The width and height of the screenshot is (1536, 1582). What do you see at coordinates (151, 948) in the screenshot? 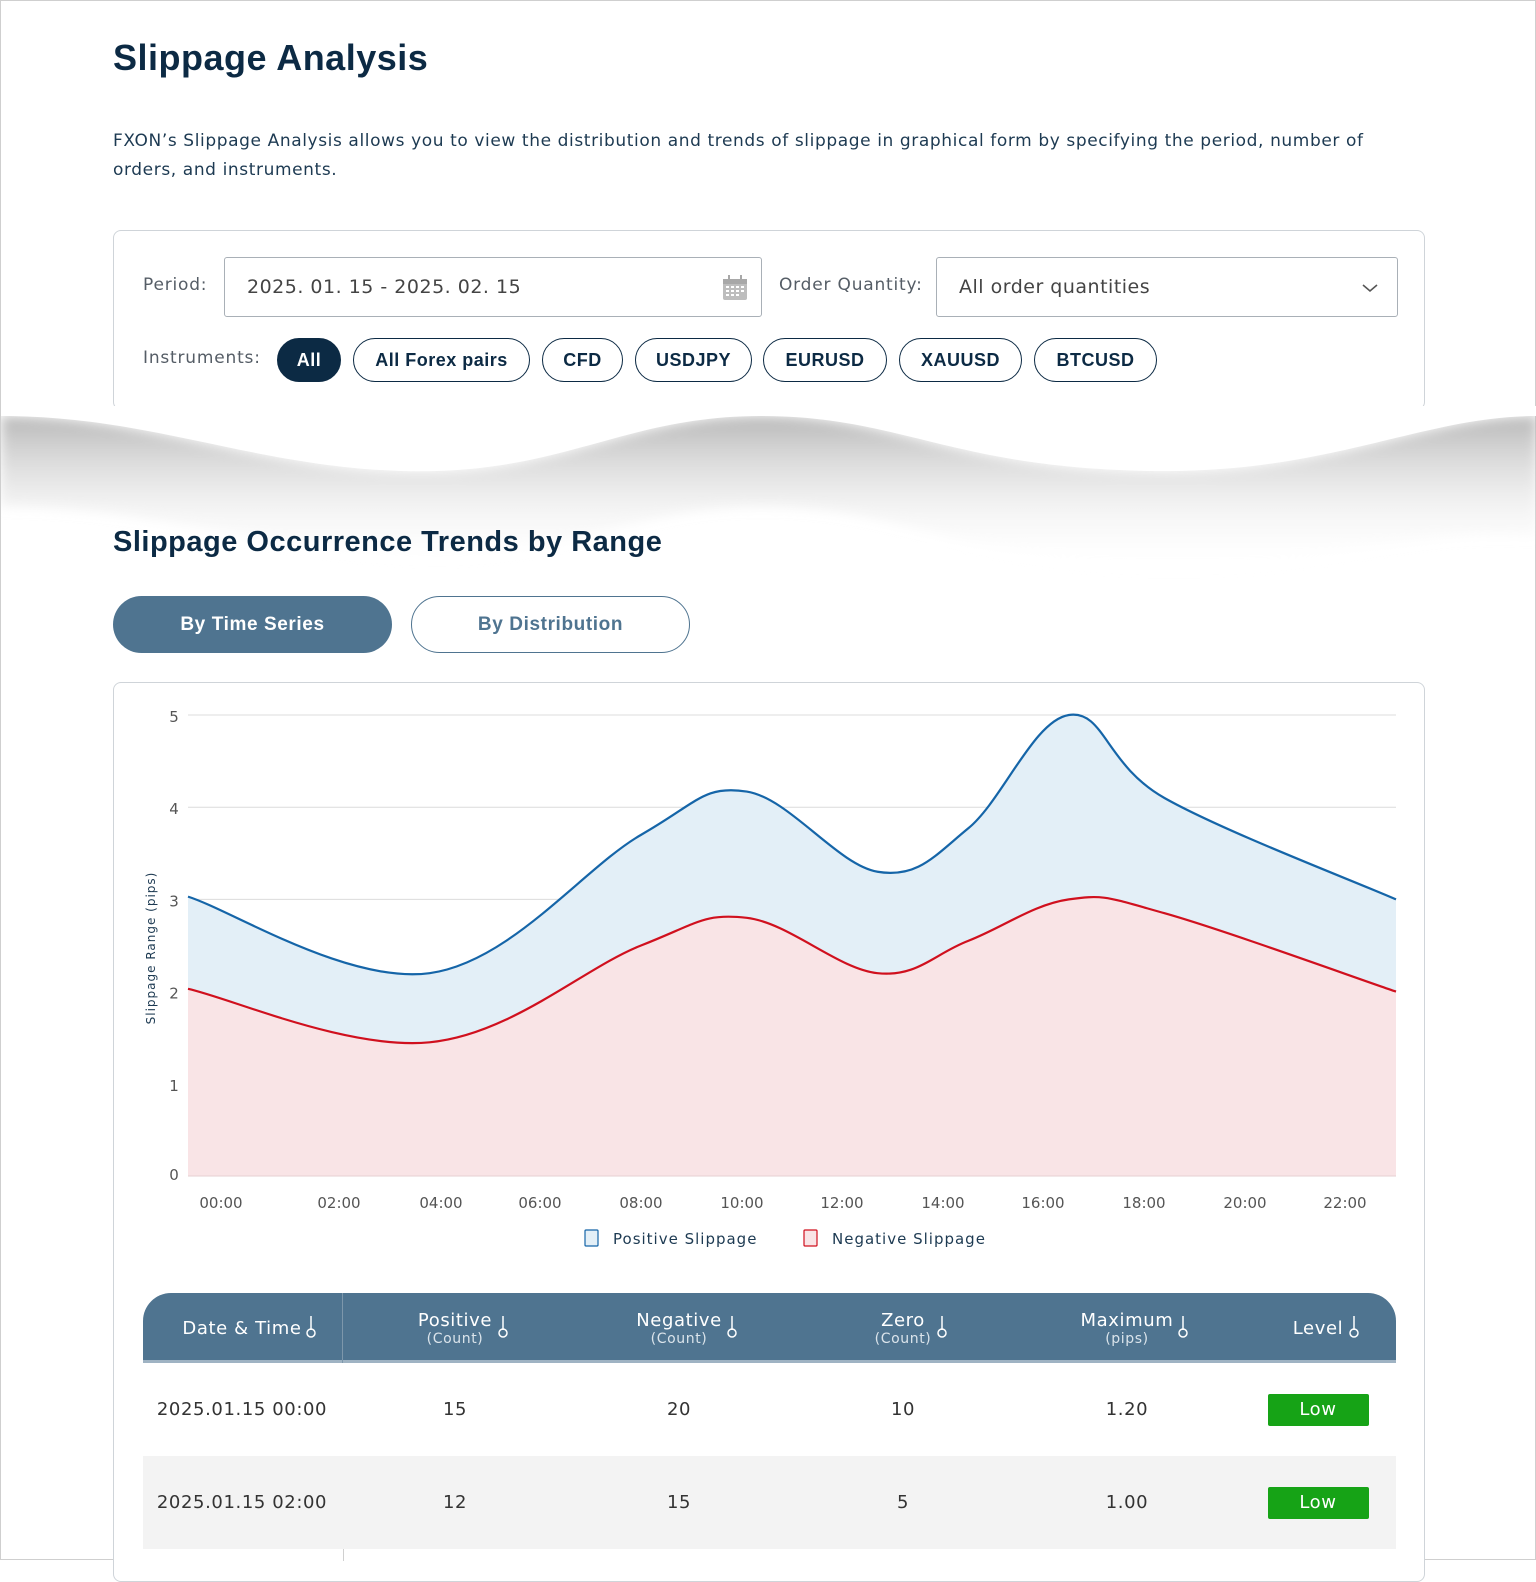
I see `y-axis-label: Slippage Range (pips)` at bounding box center [151, 948].